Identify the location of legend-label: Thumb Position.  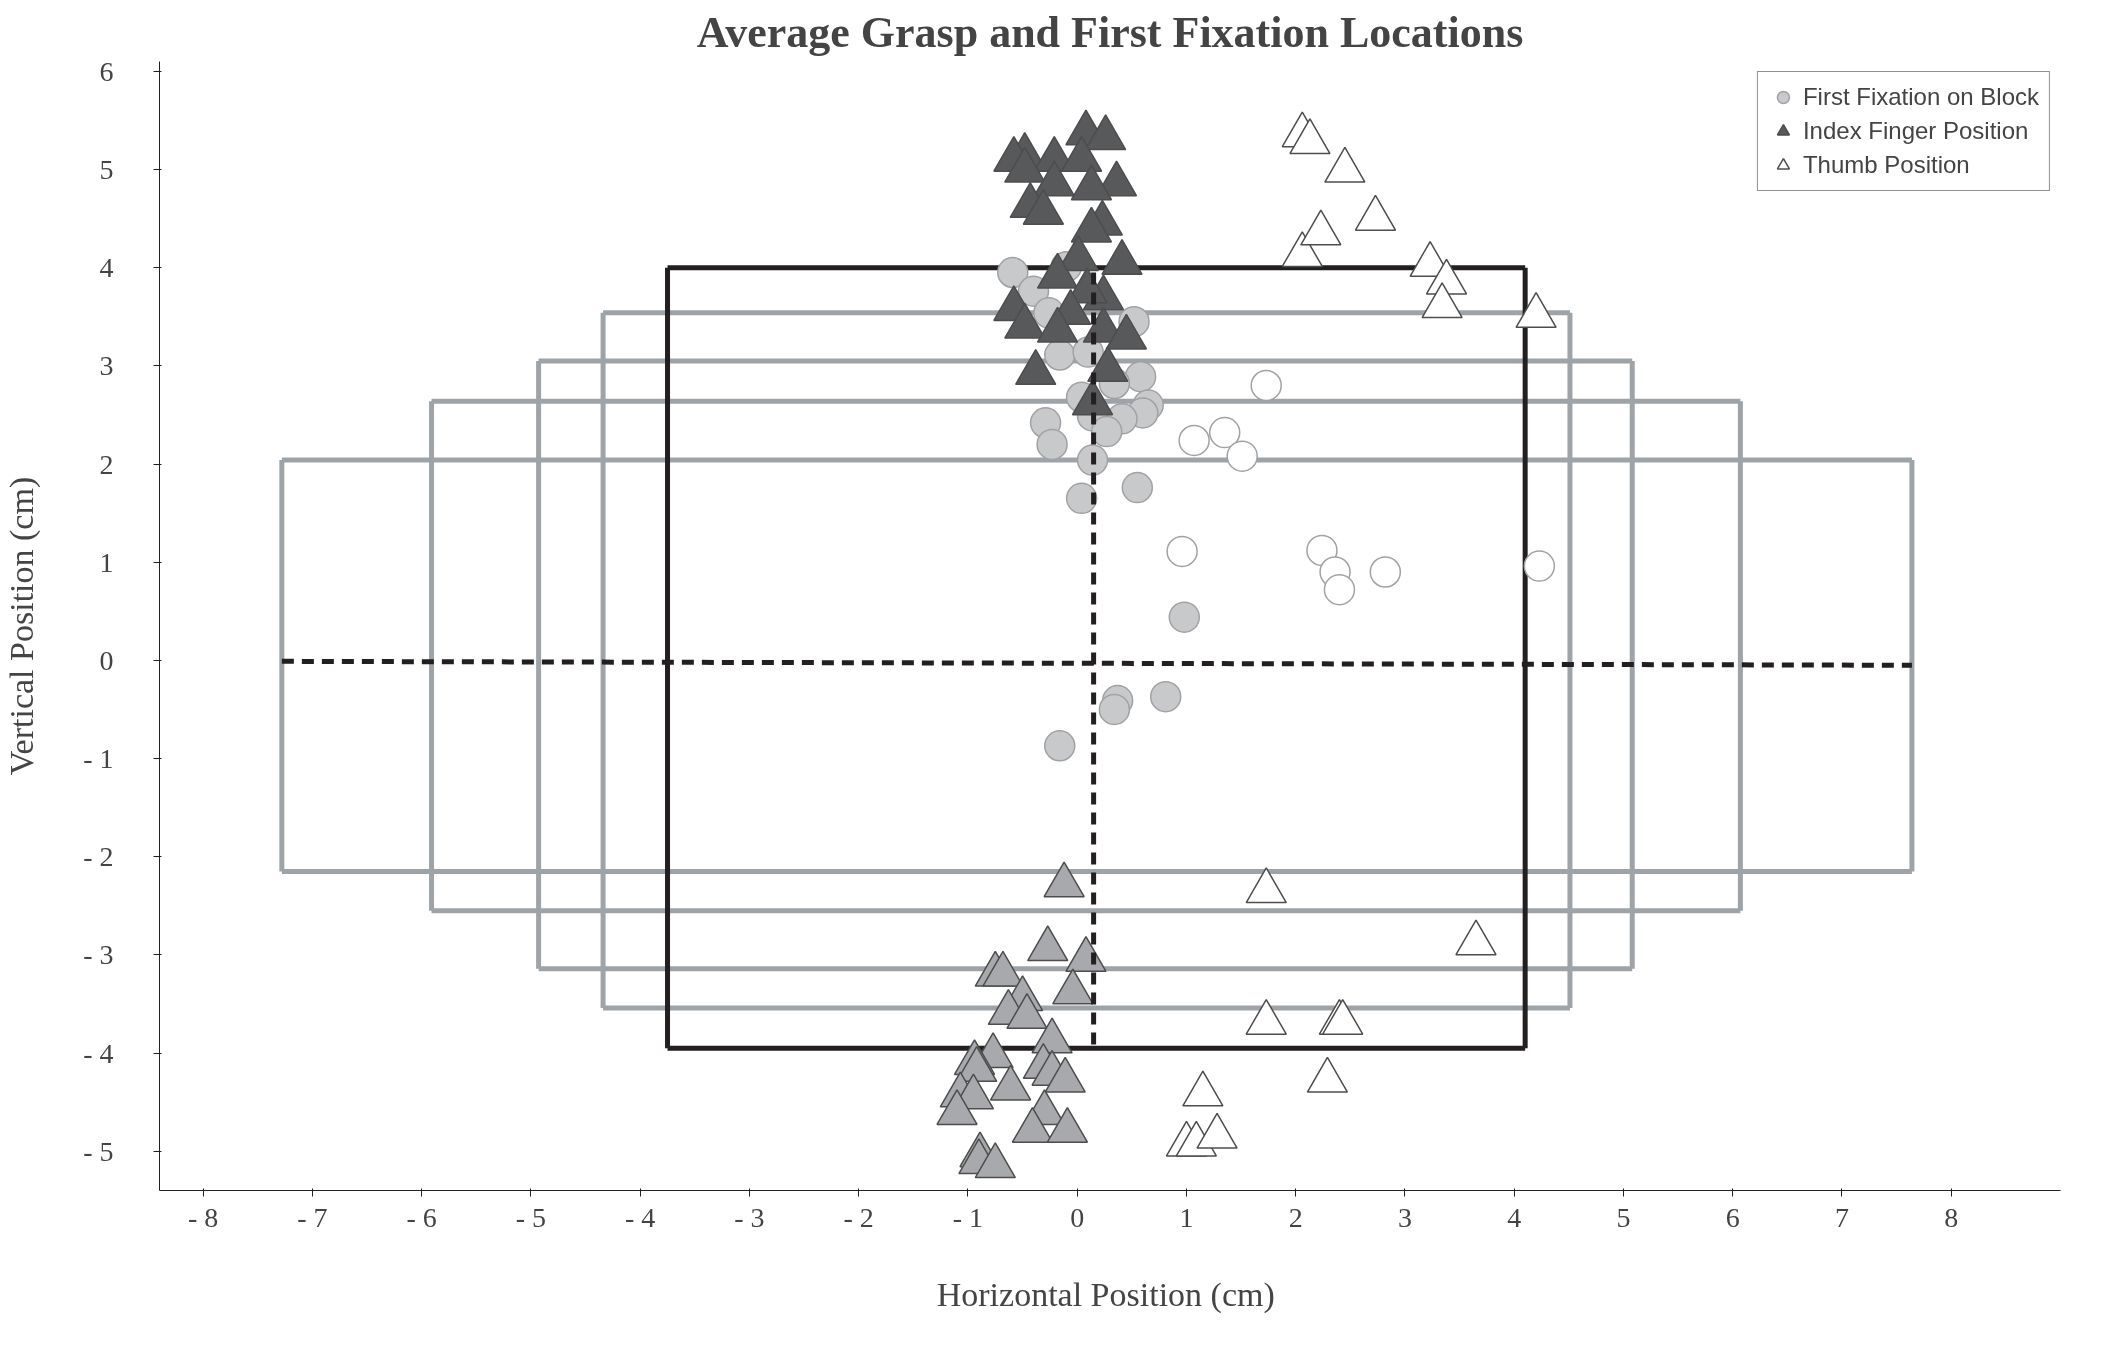
(1886, 165).